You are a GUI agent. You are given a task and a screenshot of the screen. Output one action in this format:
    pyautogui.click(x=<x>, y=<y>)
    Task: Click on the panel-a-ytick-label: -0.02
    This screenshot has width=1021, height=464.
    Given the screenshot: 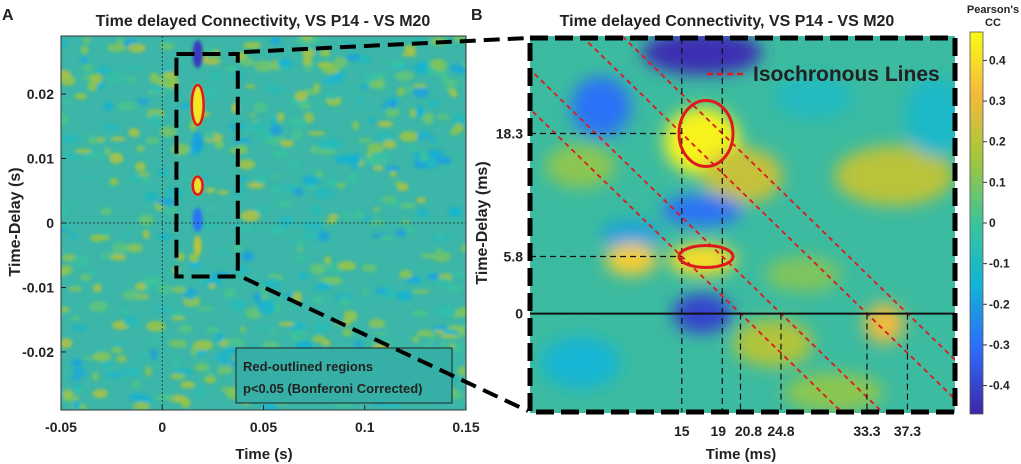 What is the action you would take?
    pyautogui.click(x=38, y=352)
    